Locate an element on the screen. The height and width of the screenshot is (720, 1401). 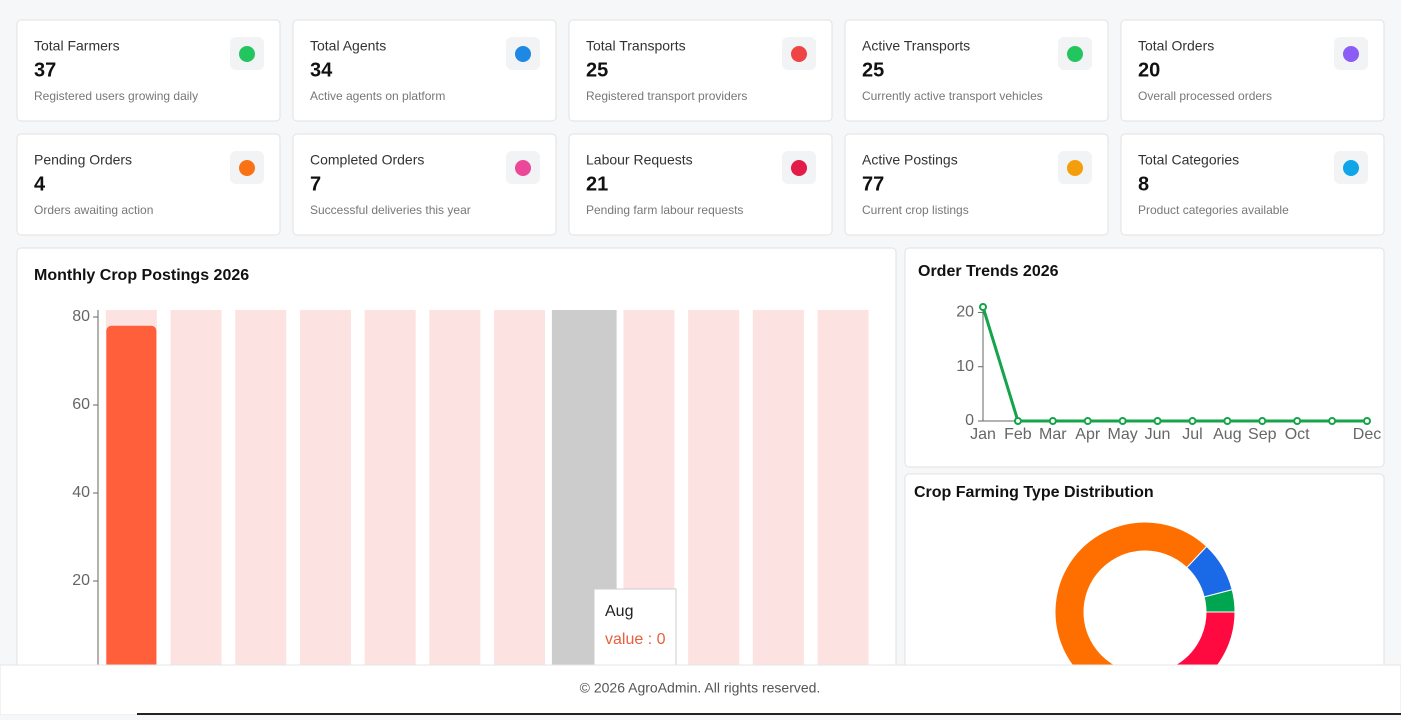
card-subtitle: Orders awaiting action is located at coordinates (93, 210).